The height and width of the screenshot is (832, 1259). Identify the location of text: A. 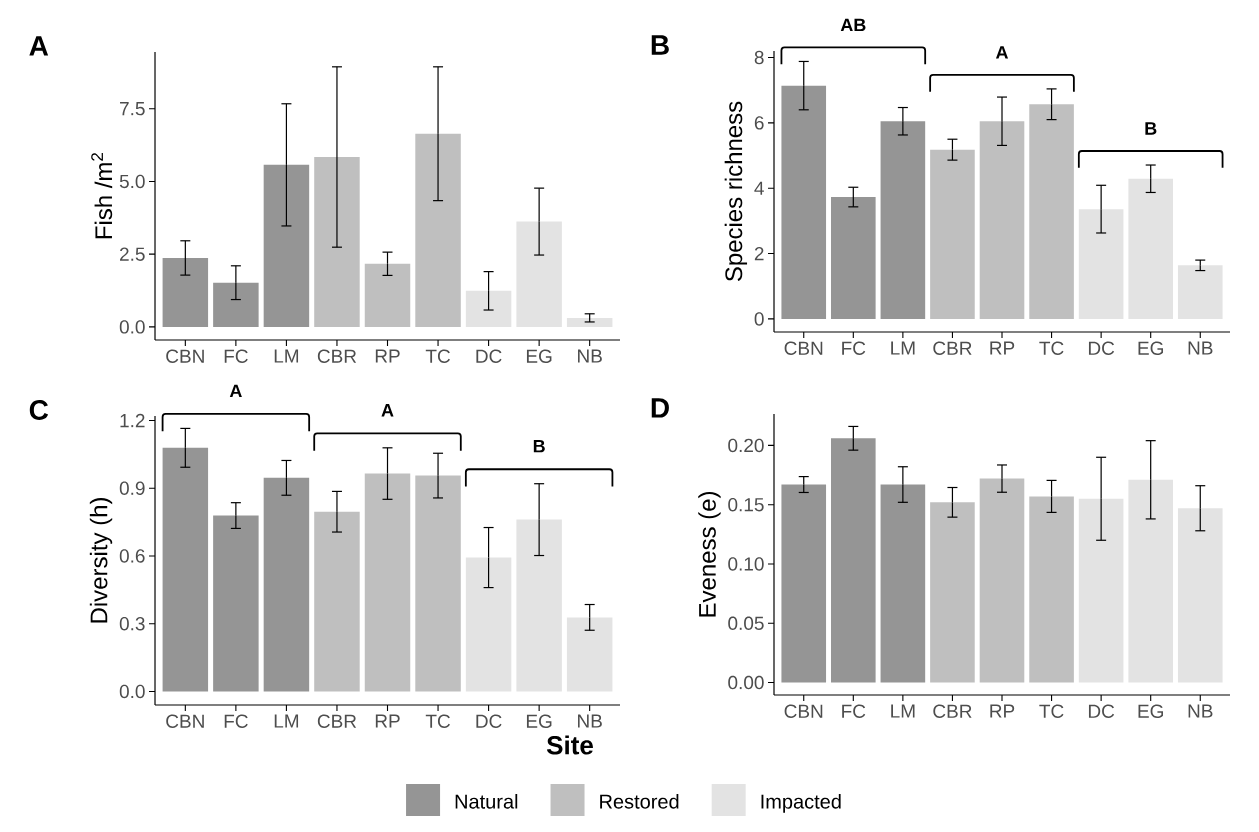
(235, 391).